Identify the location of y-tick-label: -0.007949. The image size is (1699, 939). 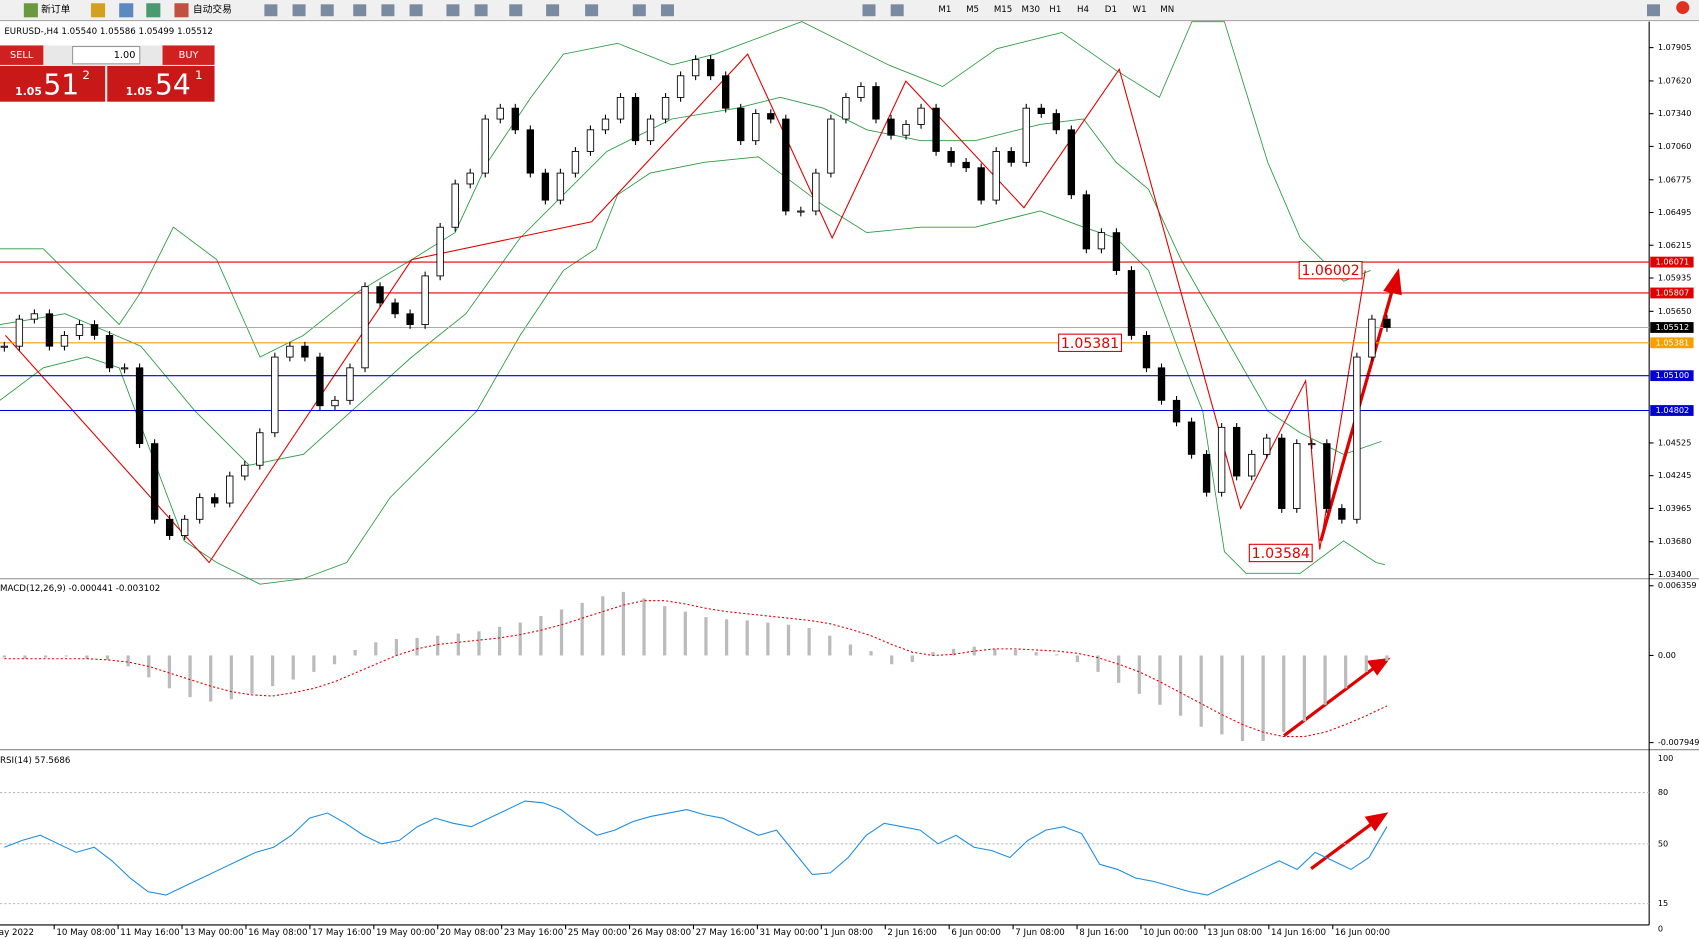
(1678, 742).